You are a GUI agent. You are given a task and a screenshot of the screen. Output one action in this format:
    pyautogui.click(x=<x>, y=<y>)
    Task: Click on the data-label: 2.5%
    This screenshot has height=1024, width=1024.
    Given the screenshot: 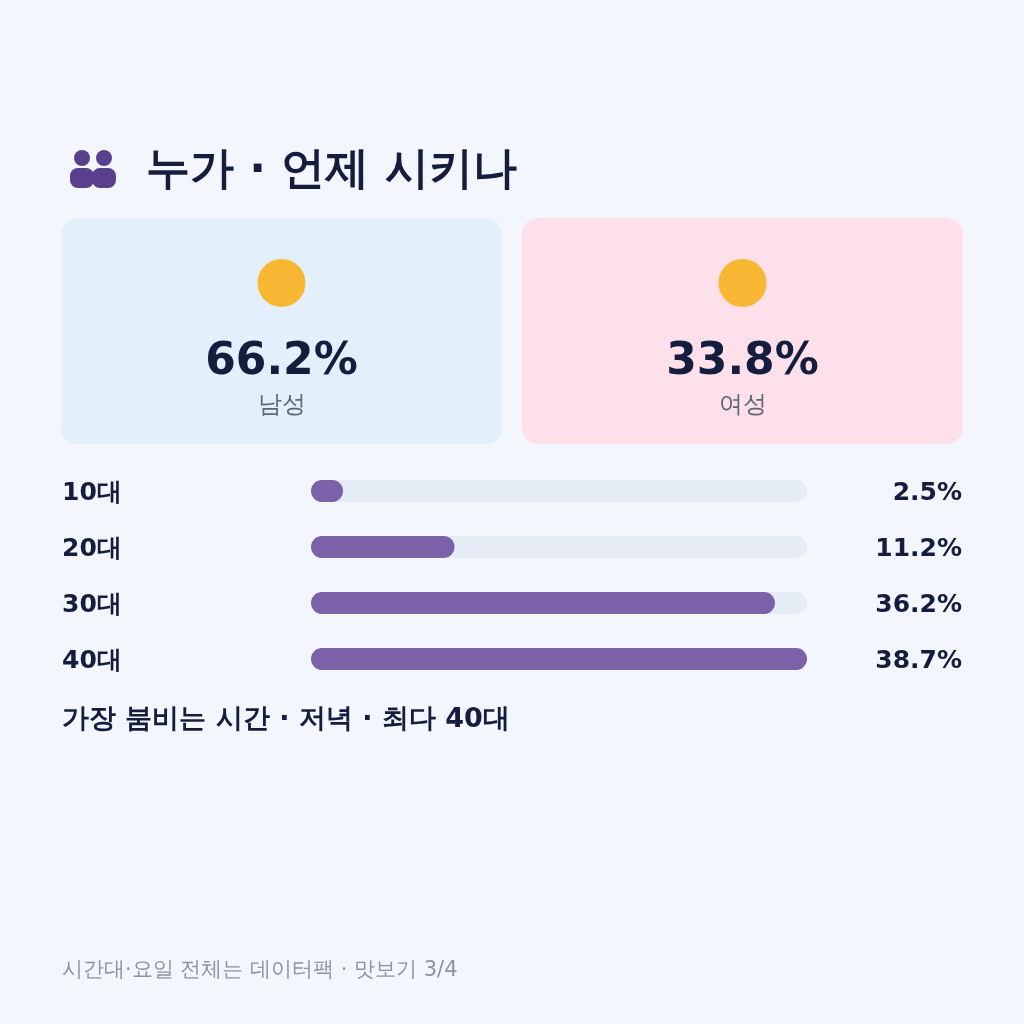 What is the action you would take?
    pyautogui.click(x=927, y=491)
    